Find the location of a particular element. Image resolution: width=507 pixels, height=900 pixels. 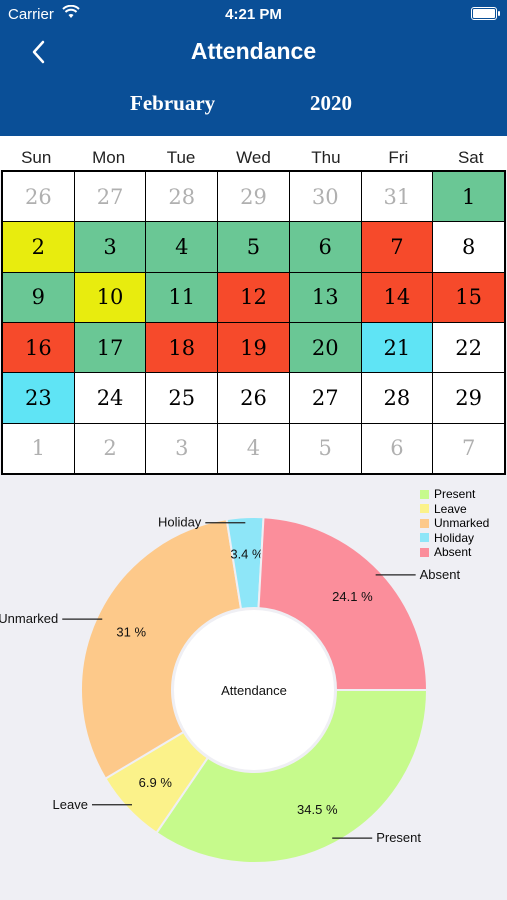

slice-name-label: Holiday is located at coordinates (180, 522).